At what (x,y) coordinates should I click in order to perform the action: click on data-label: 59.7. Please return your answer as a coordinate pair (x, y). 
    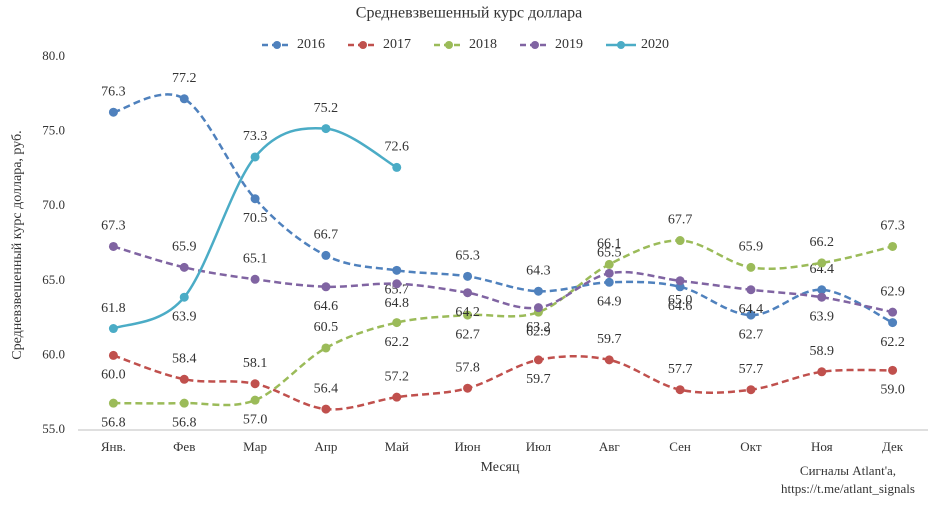
    Looking at the image, I should click on (609, 339).